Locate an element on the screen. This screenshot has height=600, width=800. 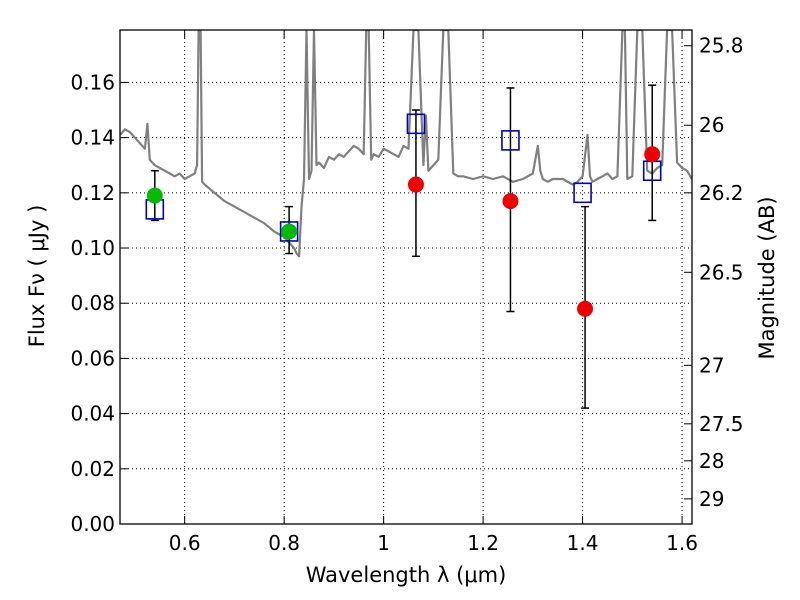
y-tick-label: 0.08 is located at coordinates (92, 303).